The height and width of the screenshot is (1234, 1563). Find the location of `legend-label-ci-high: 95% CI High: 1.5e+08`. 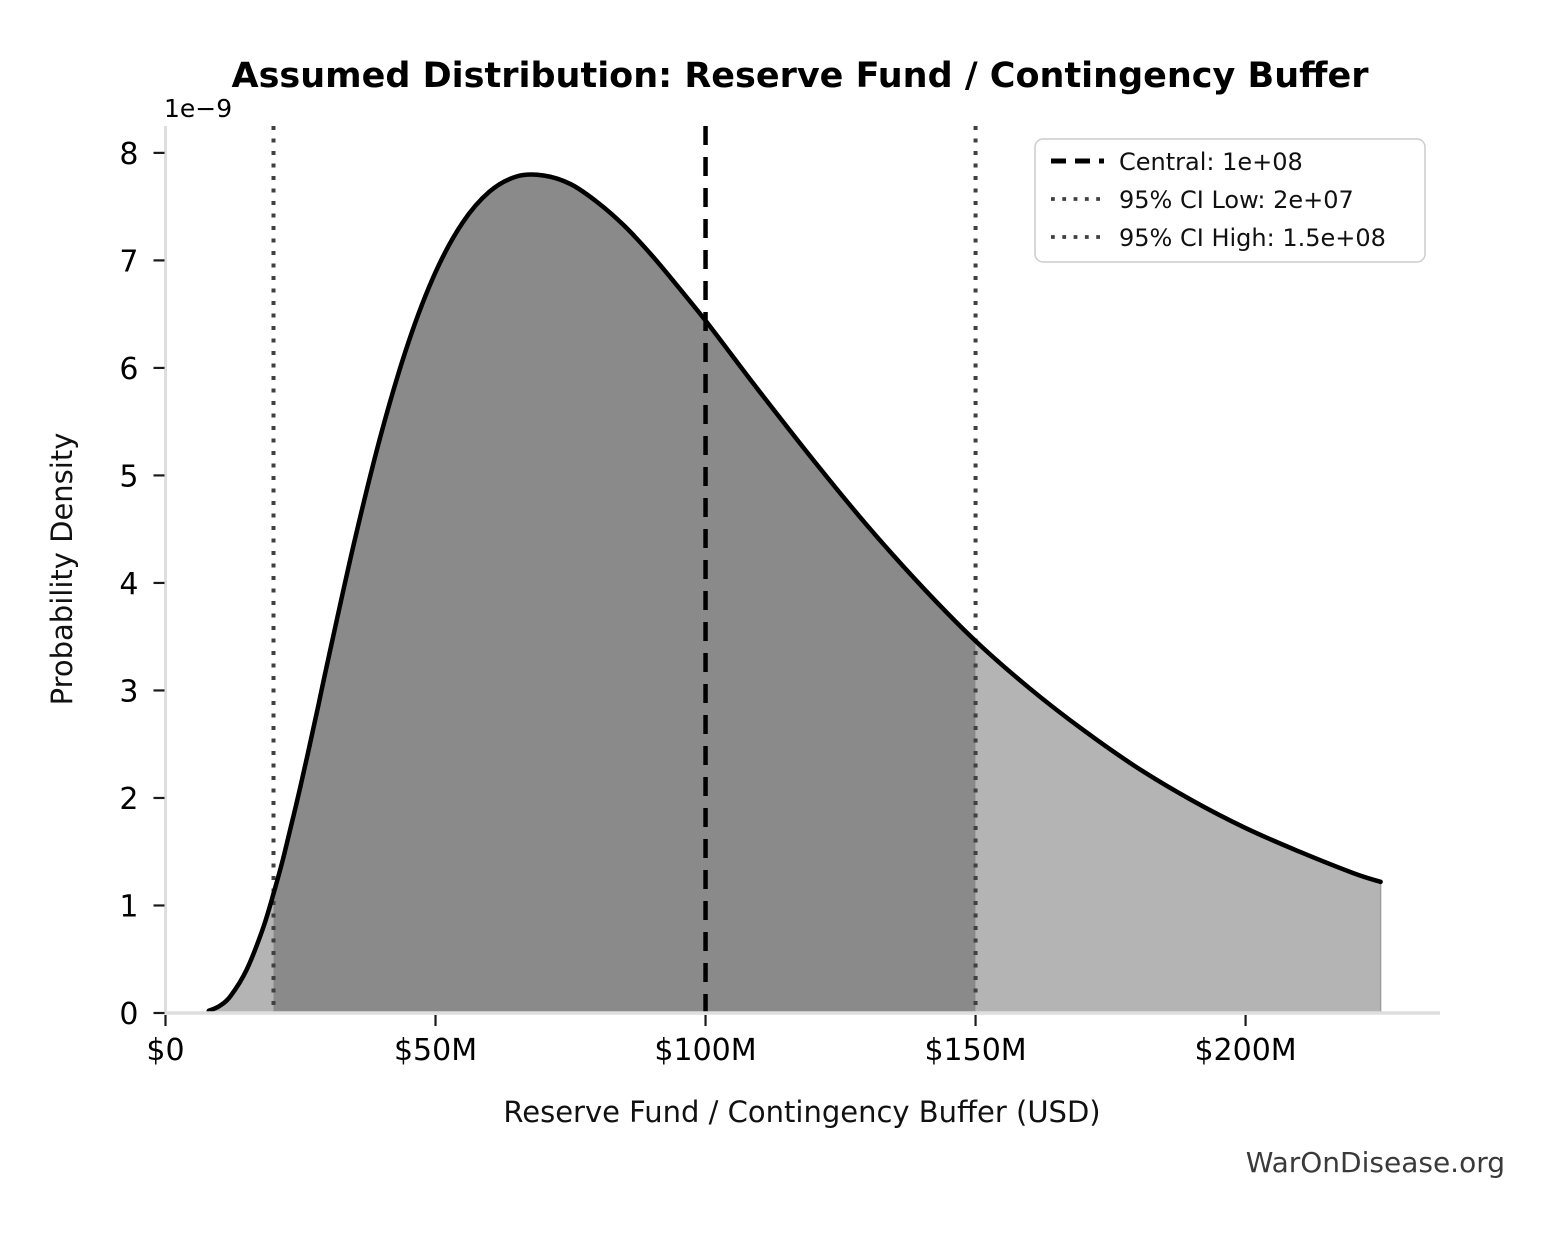

legend-label-ci-high: 95% CI High: 1.5e+08 is located at coordinates (1252, 238).